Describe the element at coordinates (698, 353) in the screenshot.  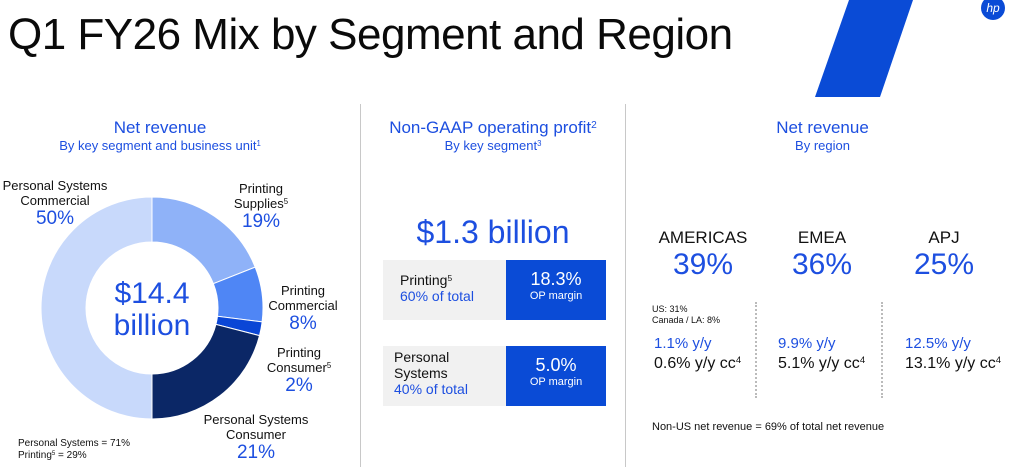
I see `americas-growth: 1.1% y/y 0.6% y/y cc4` at that location.